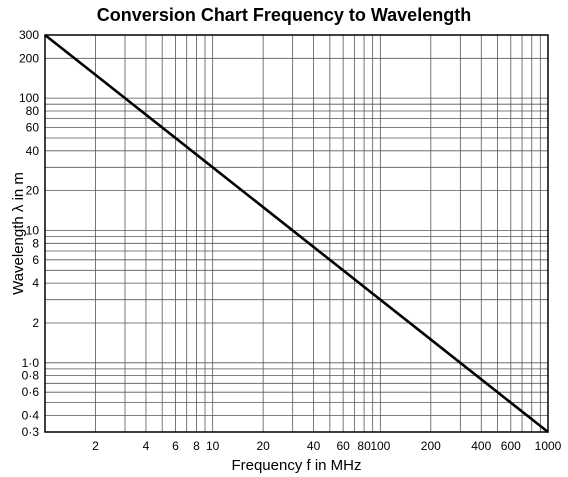  What do you see at coordinates (95, 446) in the screenshot?
I see `x-tick-label: 2` at bounding box center [95, 446].